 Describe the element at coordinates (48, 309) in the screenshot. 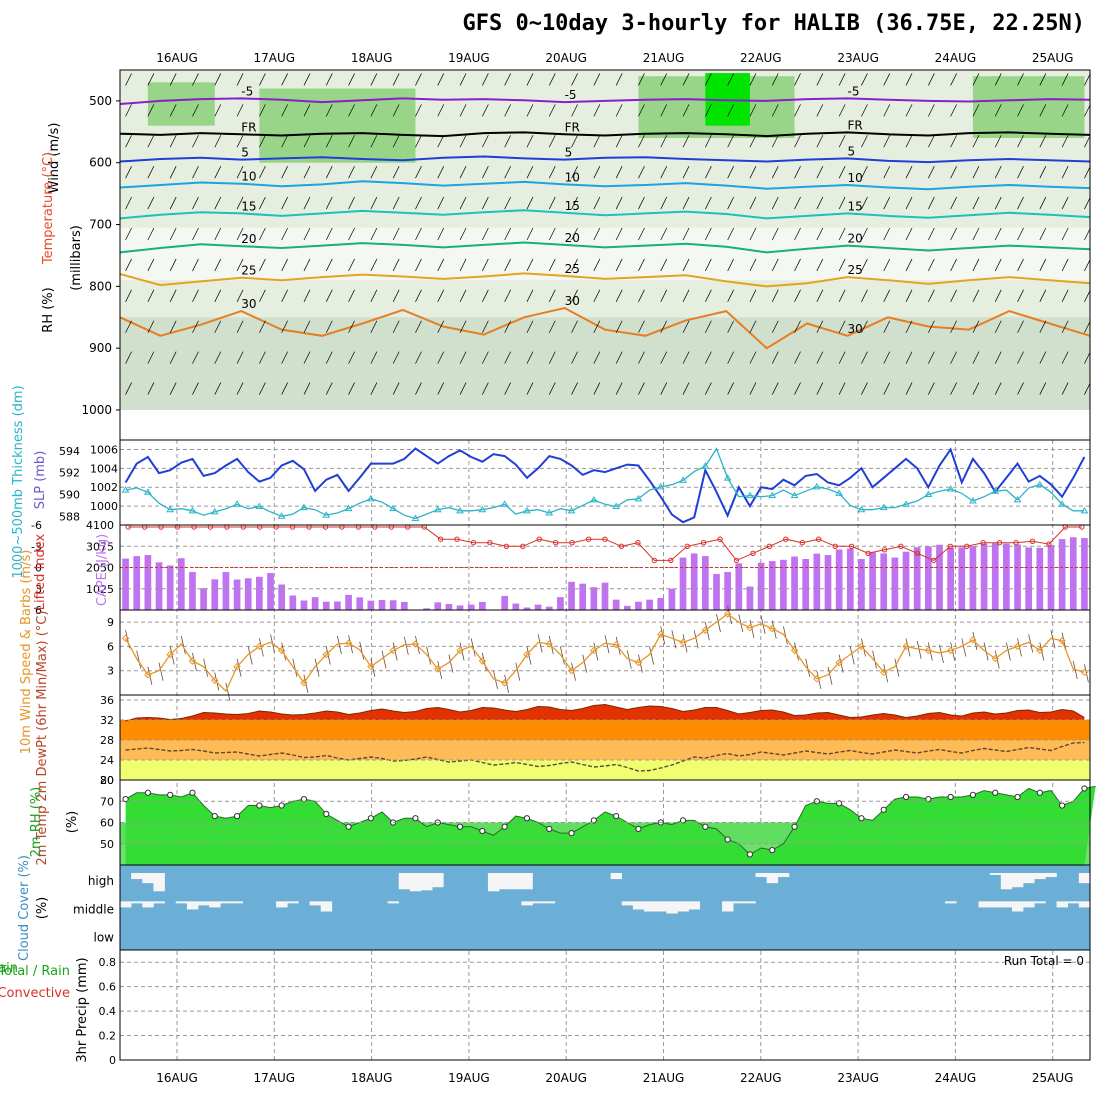

I see `rh-ylabel: RH (%)` at that location.